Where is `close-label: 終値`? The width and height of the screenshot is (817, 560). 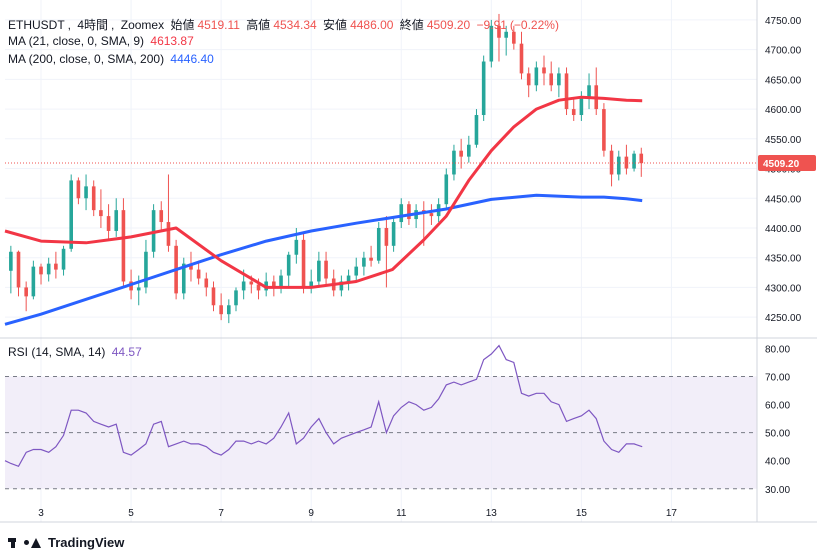 close-label: 終値 is located at coordinates (411, 25).